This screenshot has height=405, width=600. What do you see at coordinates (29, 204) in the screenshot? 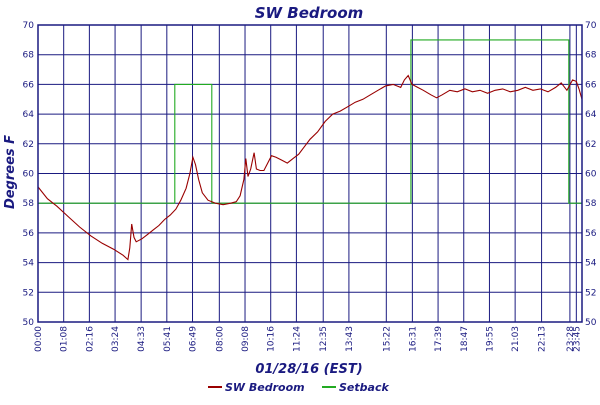
I see `y-tick-label-left-4: 58` at bounding box center [29, 204].